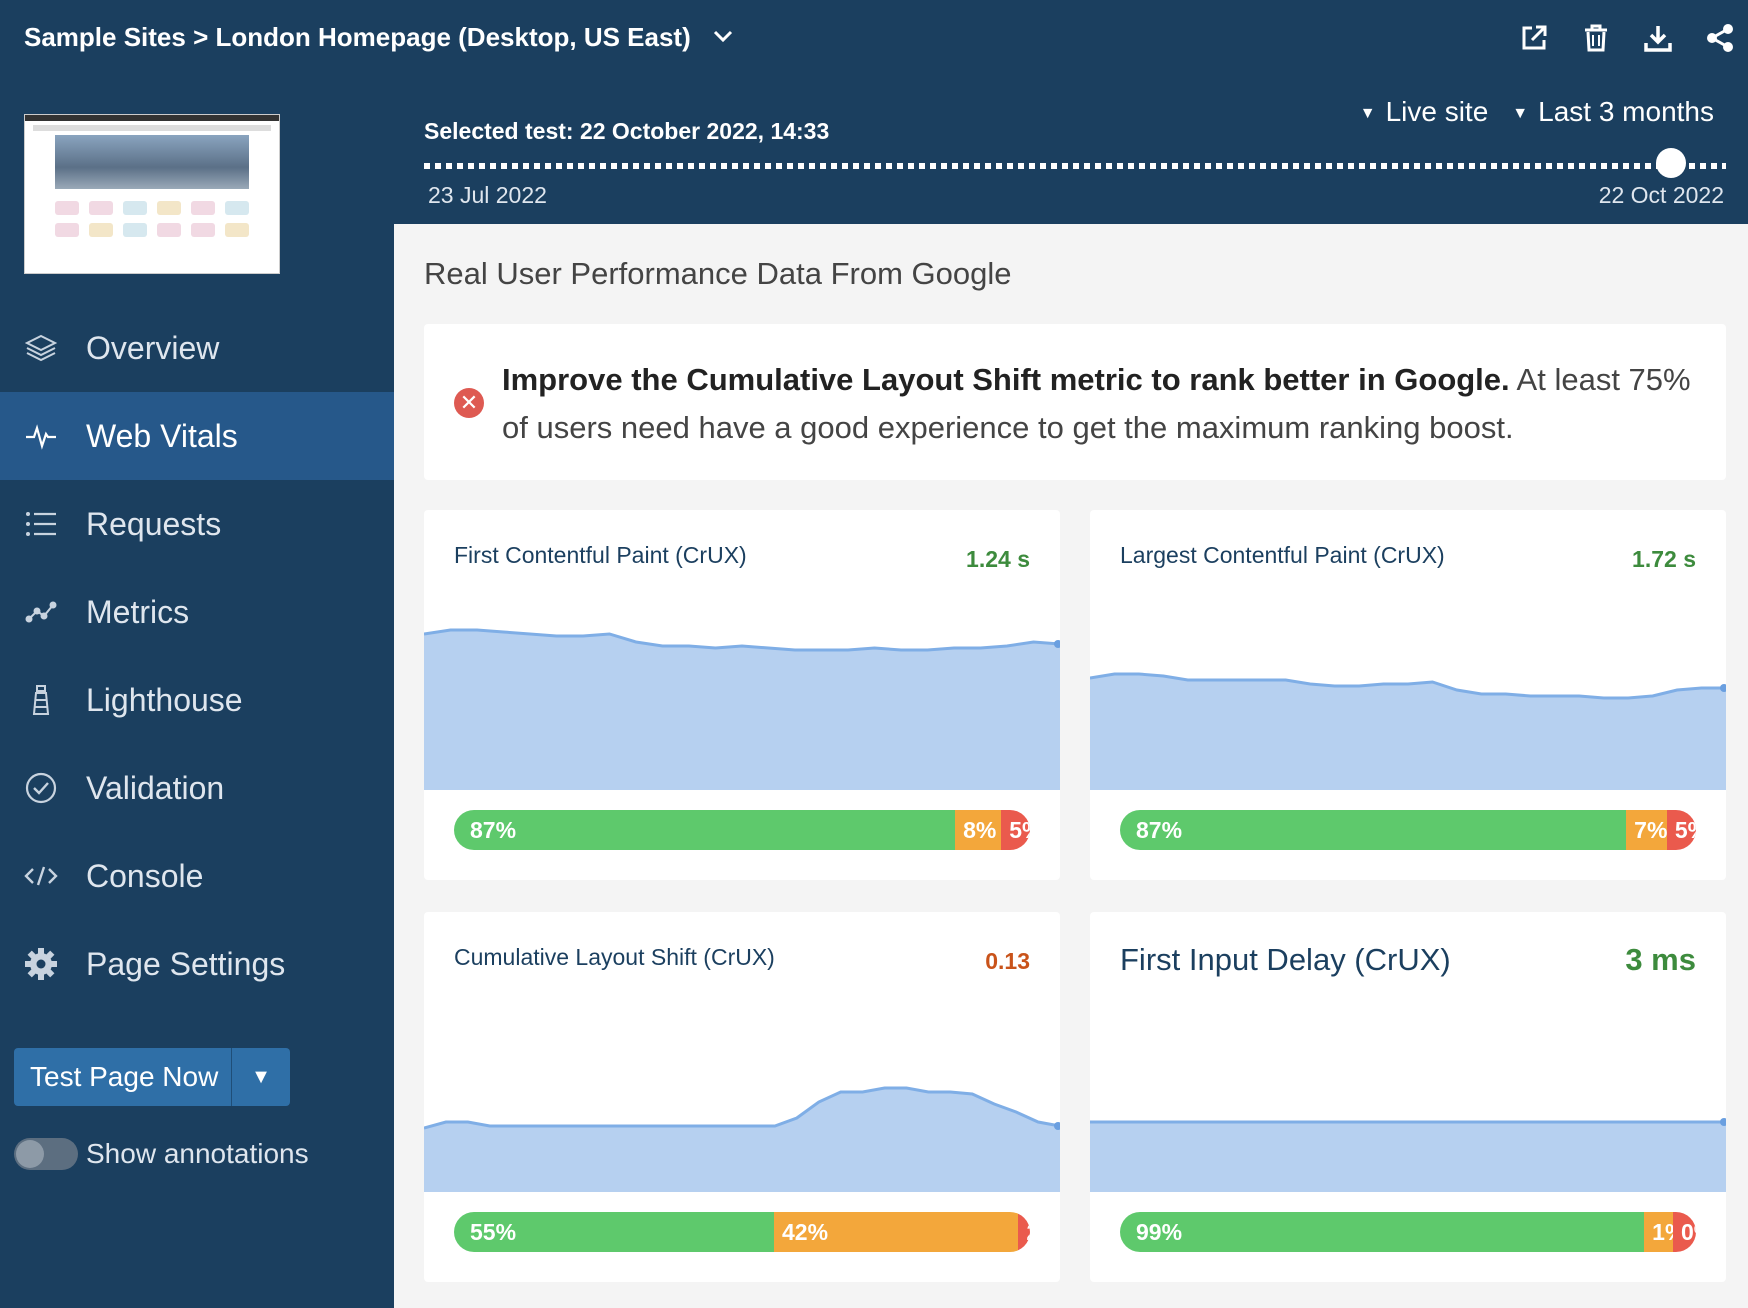 The width and height of the screenshot is (1748, 1308). Describe the element at coordinates (1007, 961) in the screenshot. I see `card-value: 0.13` at that location.